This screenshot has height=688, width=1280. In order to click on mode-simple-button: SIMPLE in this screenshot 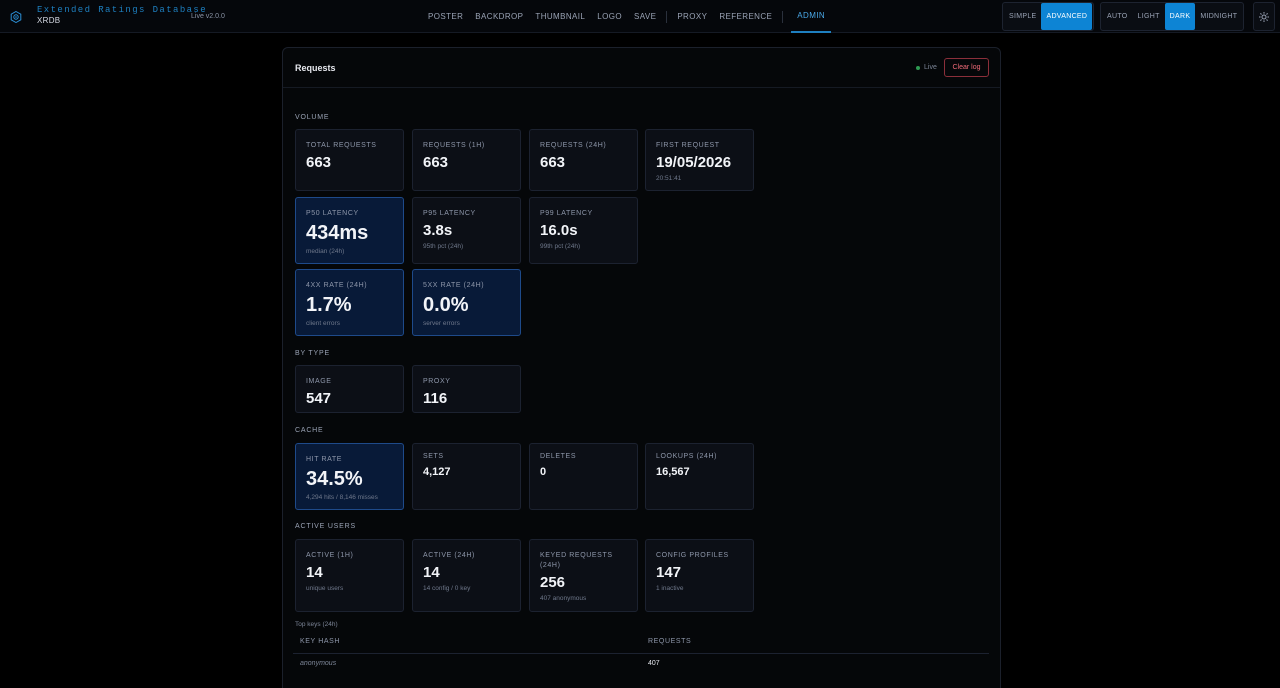, I will do `click(1023, 16)`.